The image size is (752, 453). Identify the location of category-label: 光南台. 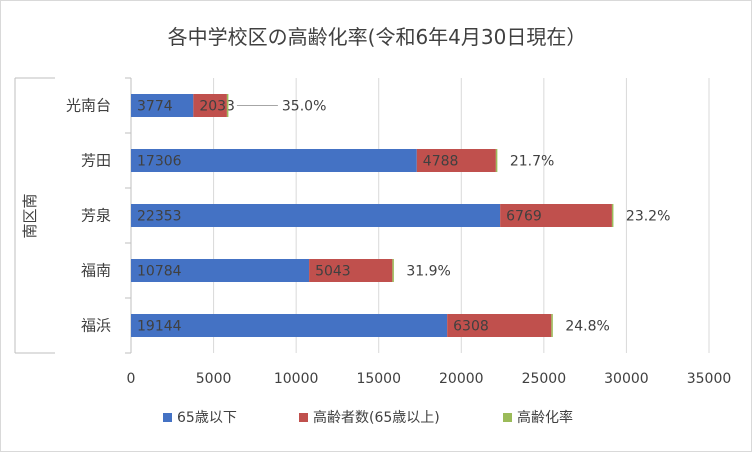
(88, 106).